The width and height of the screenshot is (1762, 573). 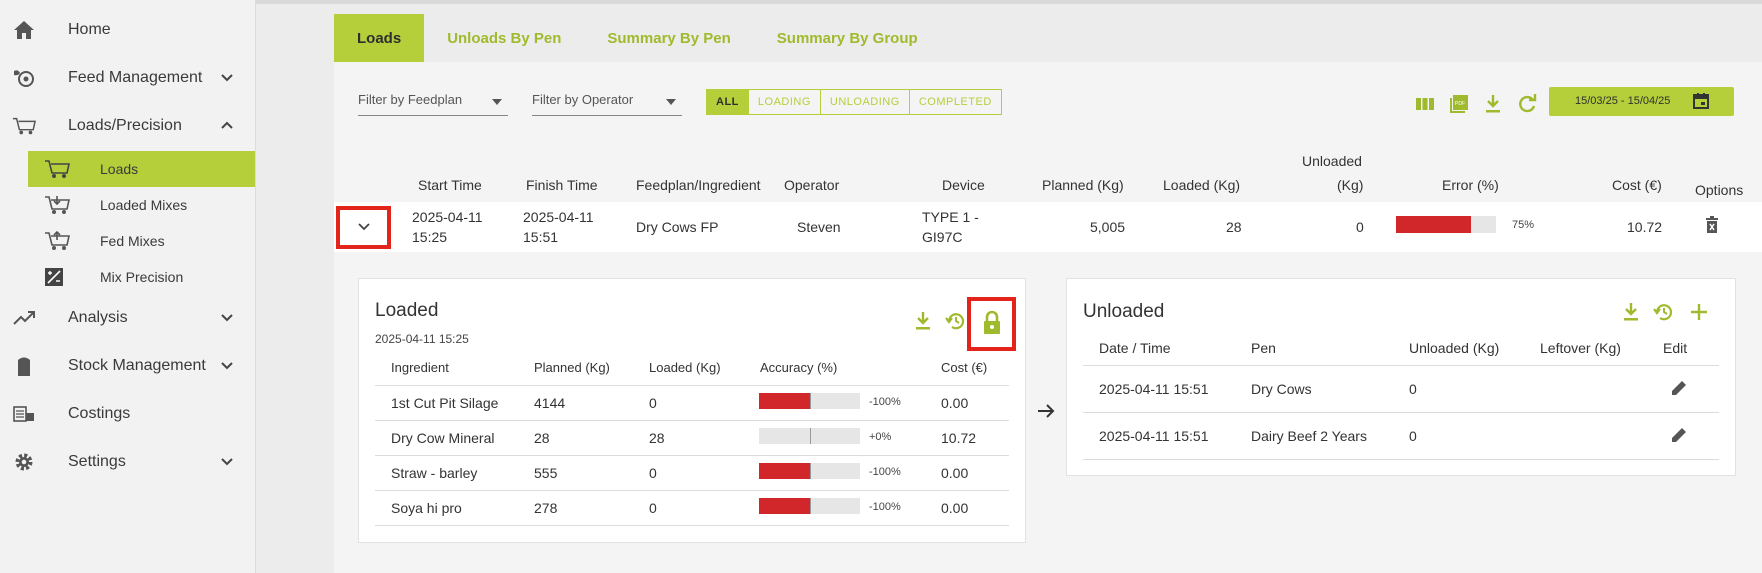 What do you see at coordinates (1124, 311) in the screenshot?
I see `unloaded-card-title: Unloaded` at bounding box center [1124, 311].